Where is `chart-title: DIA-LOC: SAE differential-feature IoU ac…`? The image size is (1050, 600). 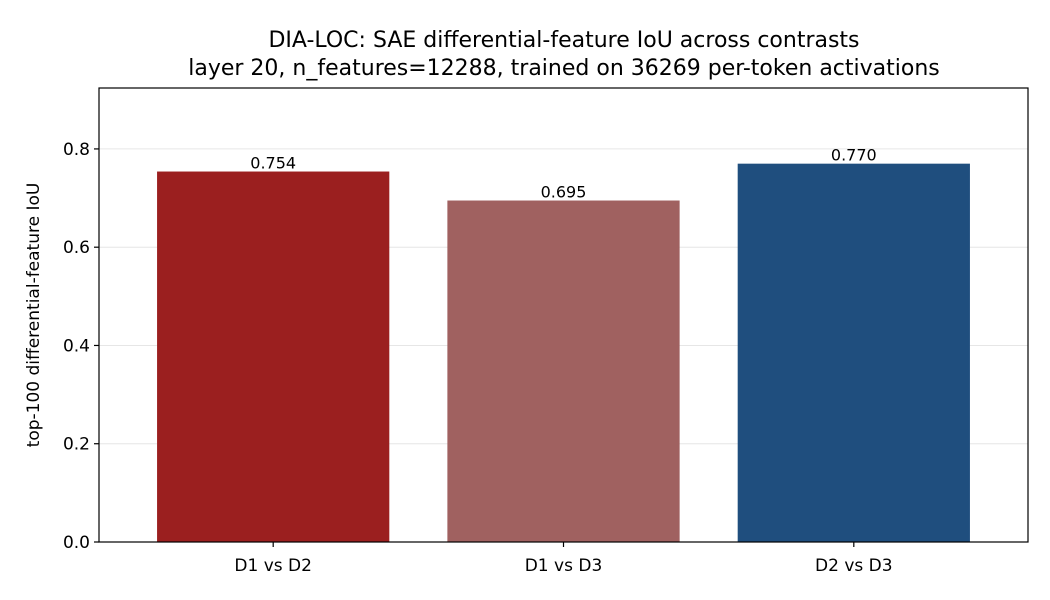
chart-title: DIA-LOC: SAE differential-feature IoU ac… is located at coordinates (563, 40).